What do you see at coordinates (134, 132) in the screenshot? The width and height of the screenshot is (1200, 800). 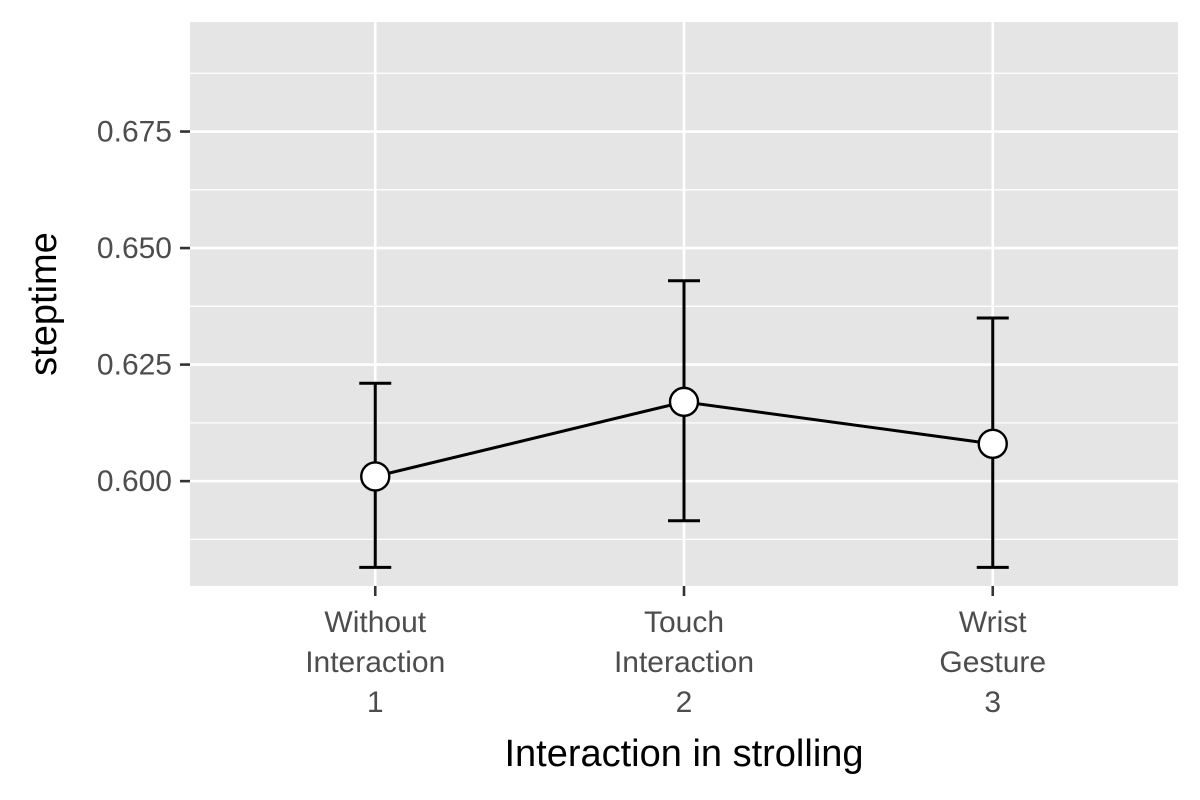 I see `y-tick-label: 0.675` at bounding box center [134, 132].